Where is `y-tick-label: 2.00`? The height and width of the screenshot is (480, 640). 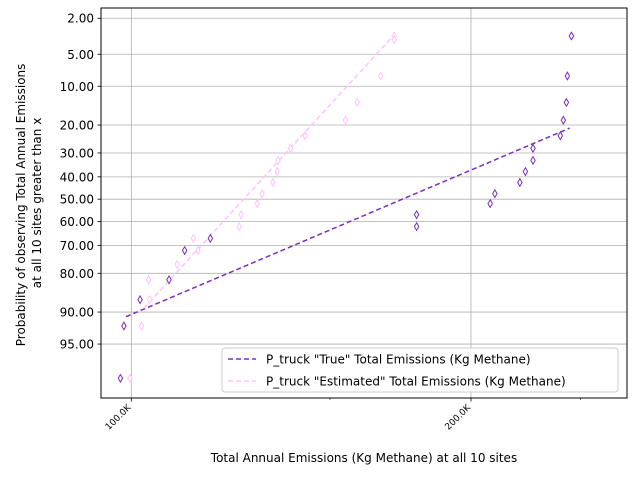 y-tick-label: 2.00 is located at coordinates (80, 19).